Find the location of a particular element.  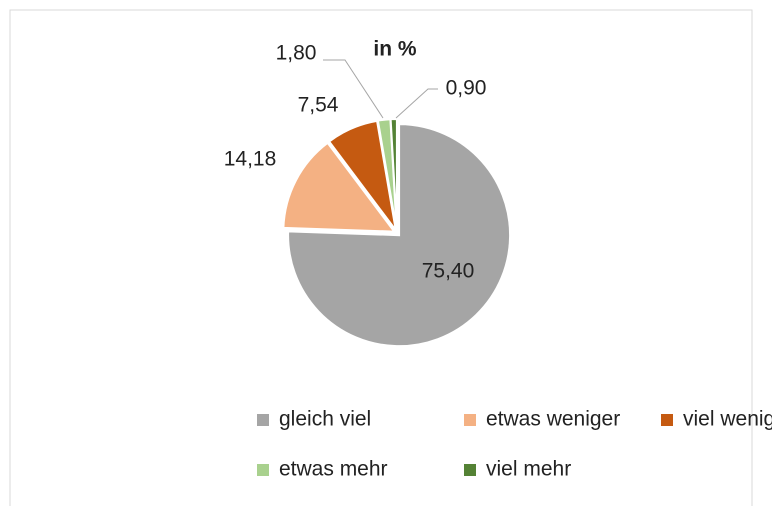

legend-label: viel mehr is located at coordinates (528, 469).